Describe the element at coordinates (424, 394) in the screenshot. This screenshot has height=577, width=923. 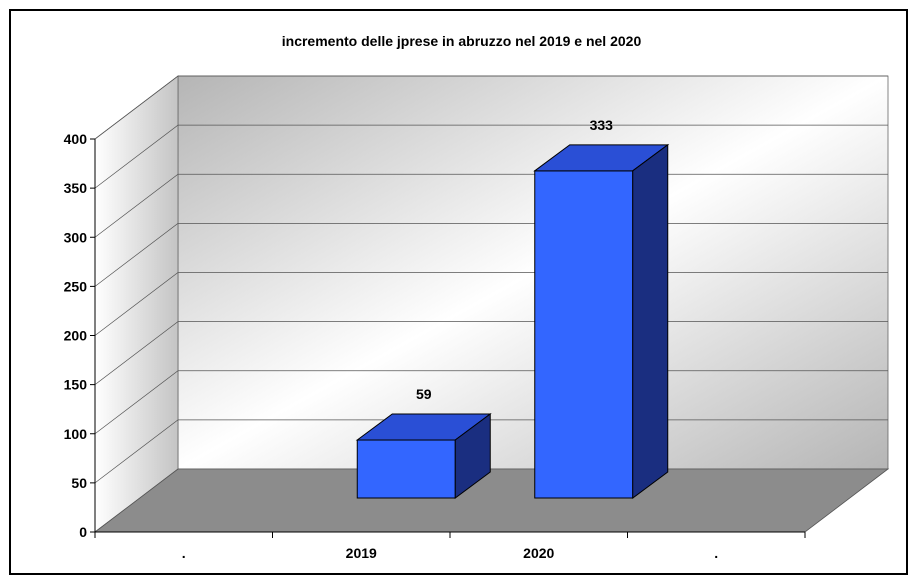
I see `data-label: 59` at that location.